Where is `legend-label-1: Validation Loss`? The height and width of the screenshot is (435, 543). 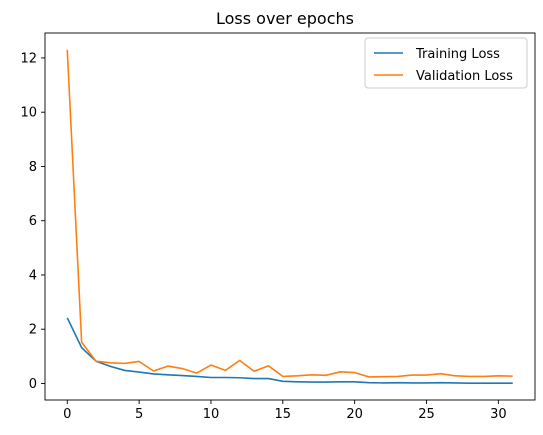 legend-label-1: Validation Loss is located at coordinates (464, 76).